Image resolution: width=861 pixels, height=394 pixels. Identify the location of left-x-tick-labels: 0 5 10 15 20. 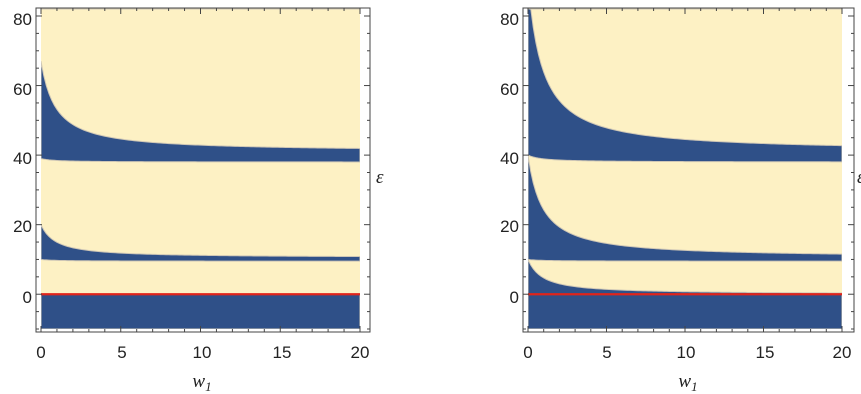
(202, 352).